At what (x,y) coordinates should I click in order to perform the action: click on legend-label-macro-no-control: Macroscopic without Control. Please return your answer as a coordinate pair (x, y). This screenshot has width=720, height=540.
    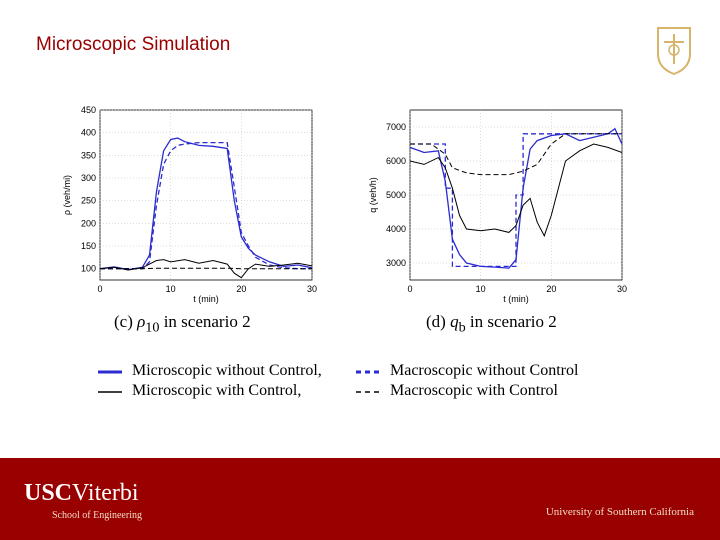
    Looking at the image, I should click on (484, 370).